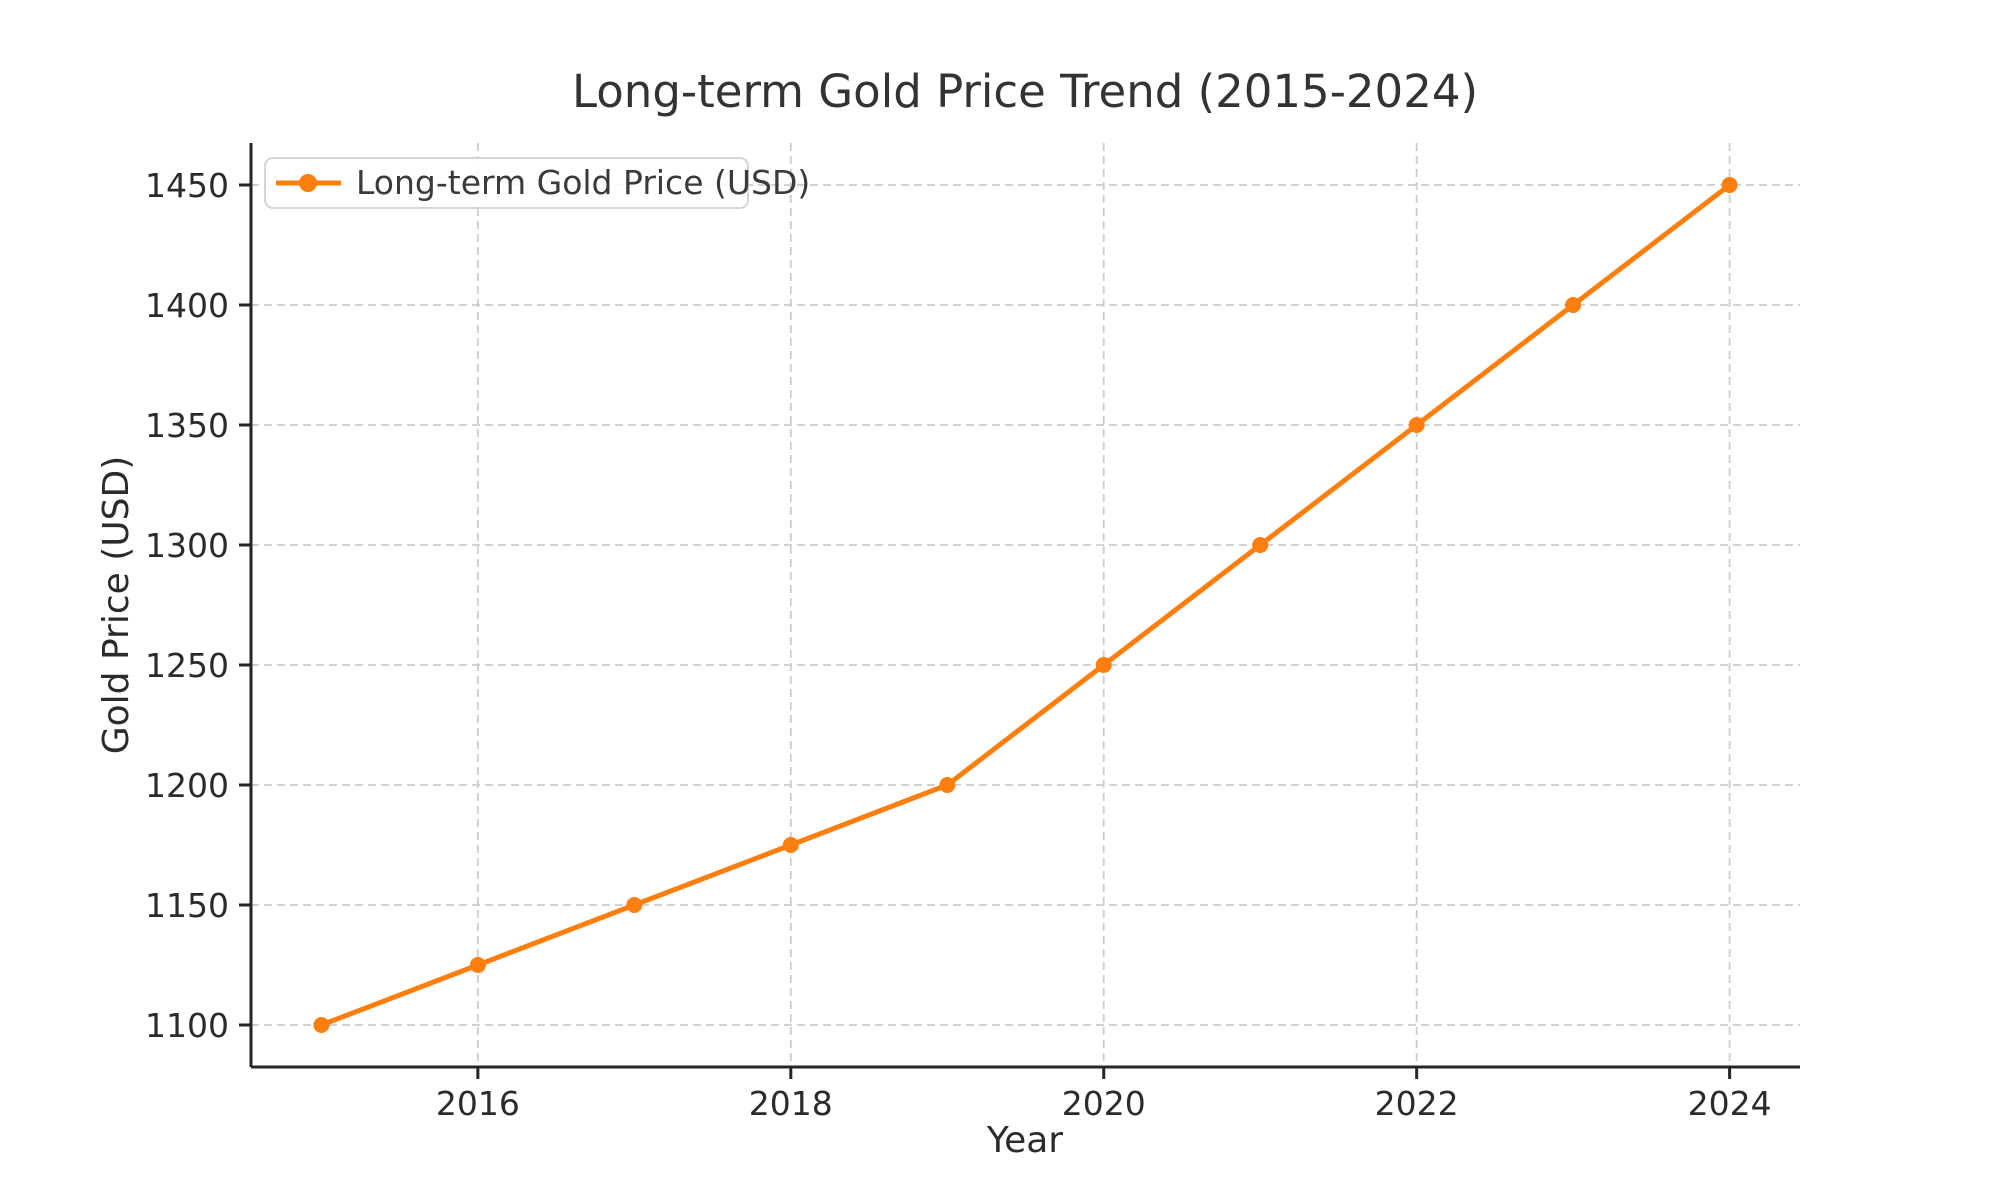 The width and height of the screenshot is (2000, 1200). Describe the element at coordinates (187, 425) in the screenshot. I see `y-tick-label: 1350` at that location.